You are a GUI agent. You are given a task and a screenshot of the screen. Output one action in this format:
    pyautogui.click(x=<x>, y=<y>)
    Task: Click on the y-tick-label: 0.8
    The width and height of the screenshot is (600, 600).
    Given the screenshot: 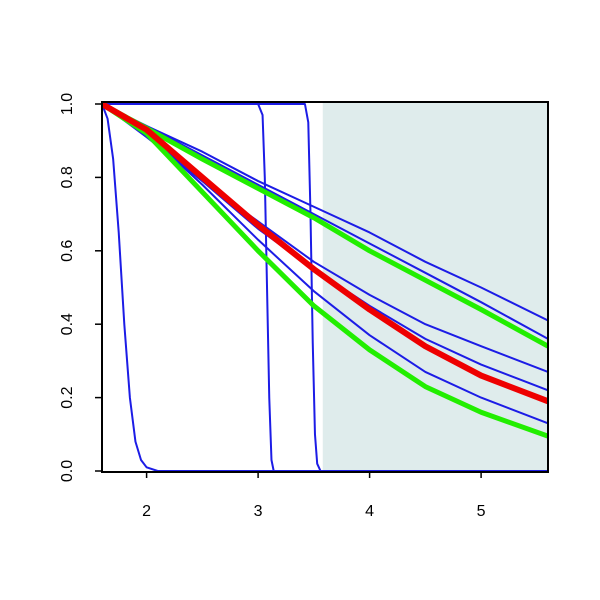 What is the action you would take?
    pyautogui.click(x=67, y=177)
    